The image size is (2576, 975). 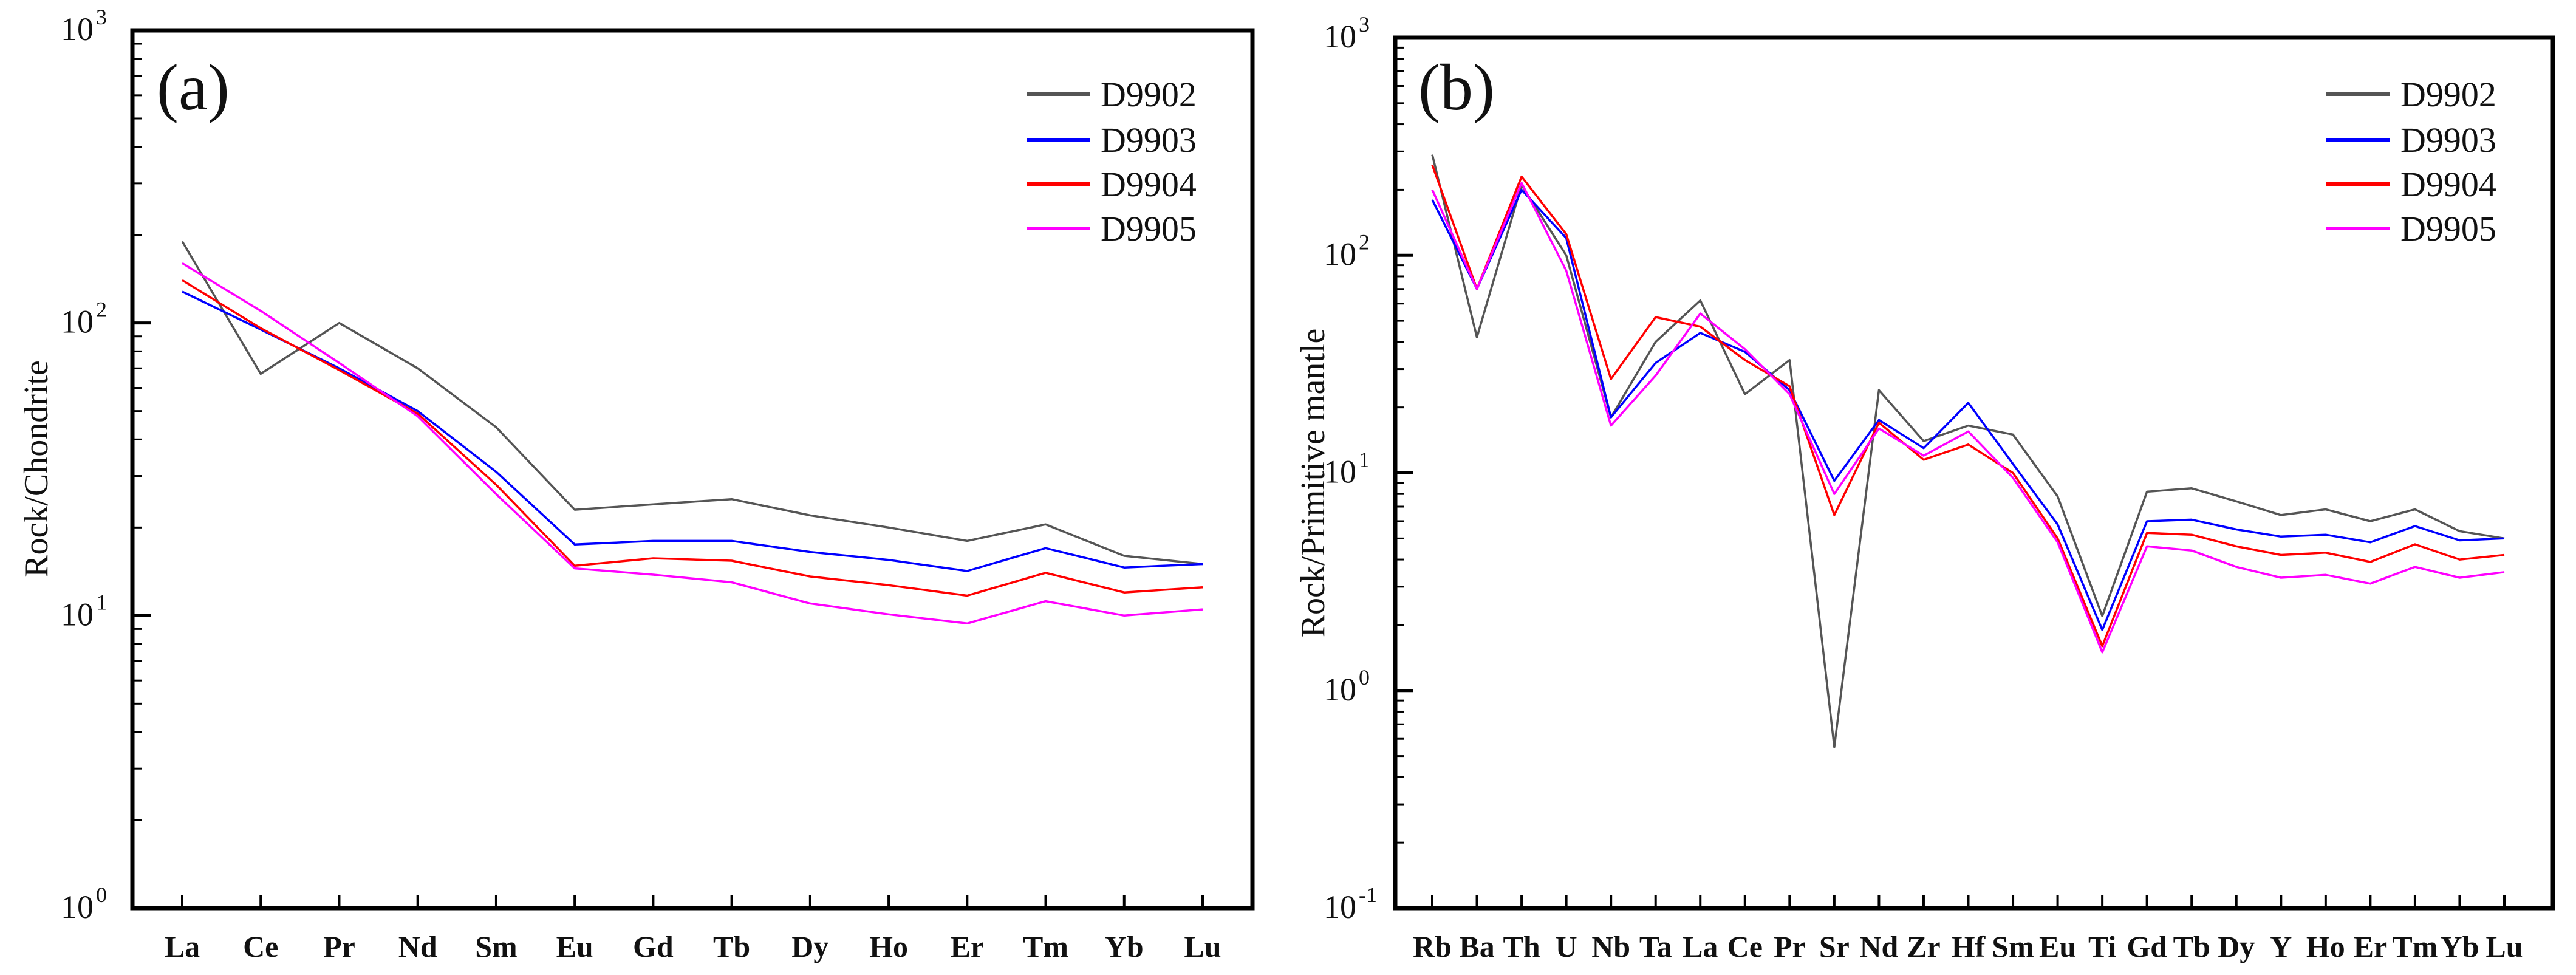 What do you see at coordinates (1834, 946) in the screenshot?
I see `x-tick-label-sr: Sr` at bounding box center [1834, 946].